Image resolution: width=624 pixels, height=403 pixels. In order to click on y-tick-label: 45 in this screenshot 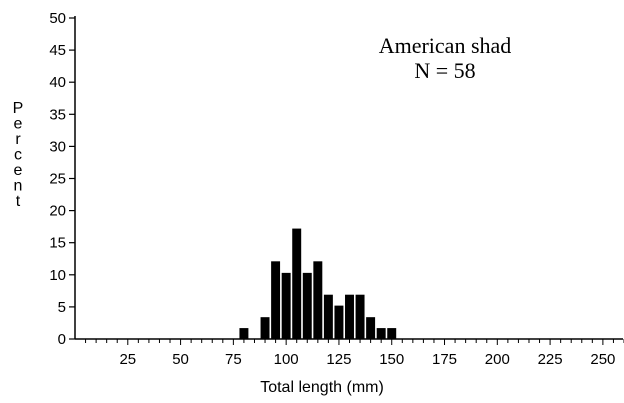, I will do `click(57, 50)`.